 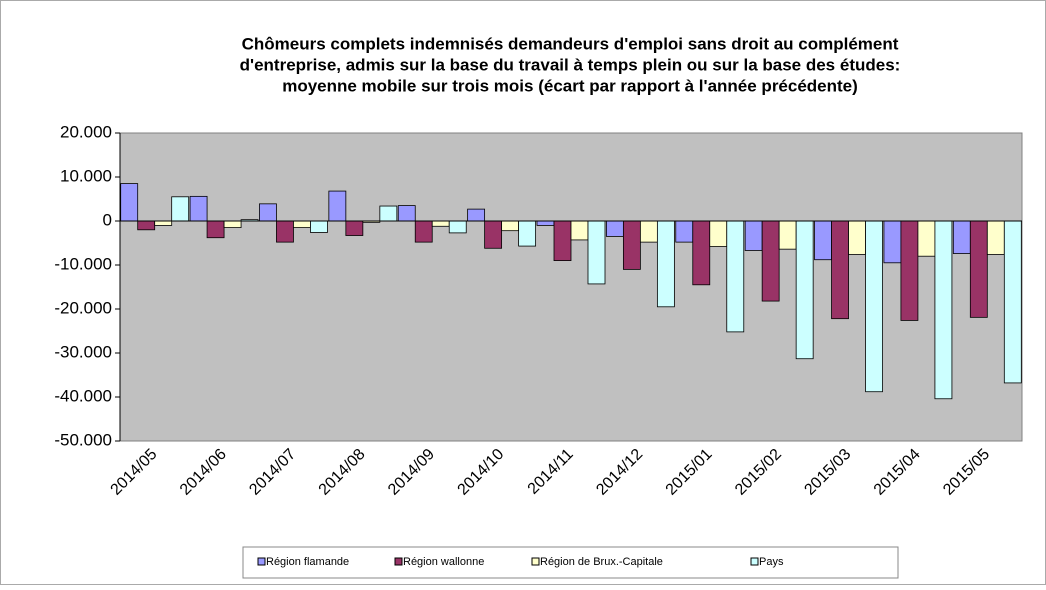 I want to click on legend-label: Région de Brux.-Capitale, so click(x=601, y=562).